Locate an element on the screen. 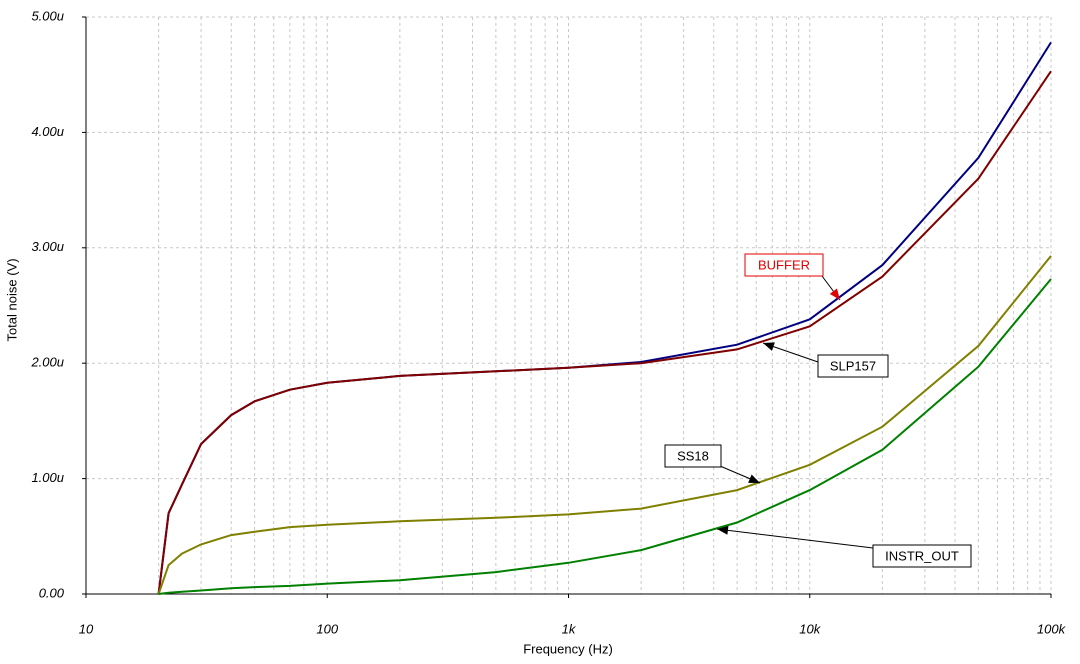 The height and width of the screenshot is (664, 1080). x-tick-label: 10k is located at coordinates (810, 628).